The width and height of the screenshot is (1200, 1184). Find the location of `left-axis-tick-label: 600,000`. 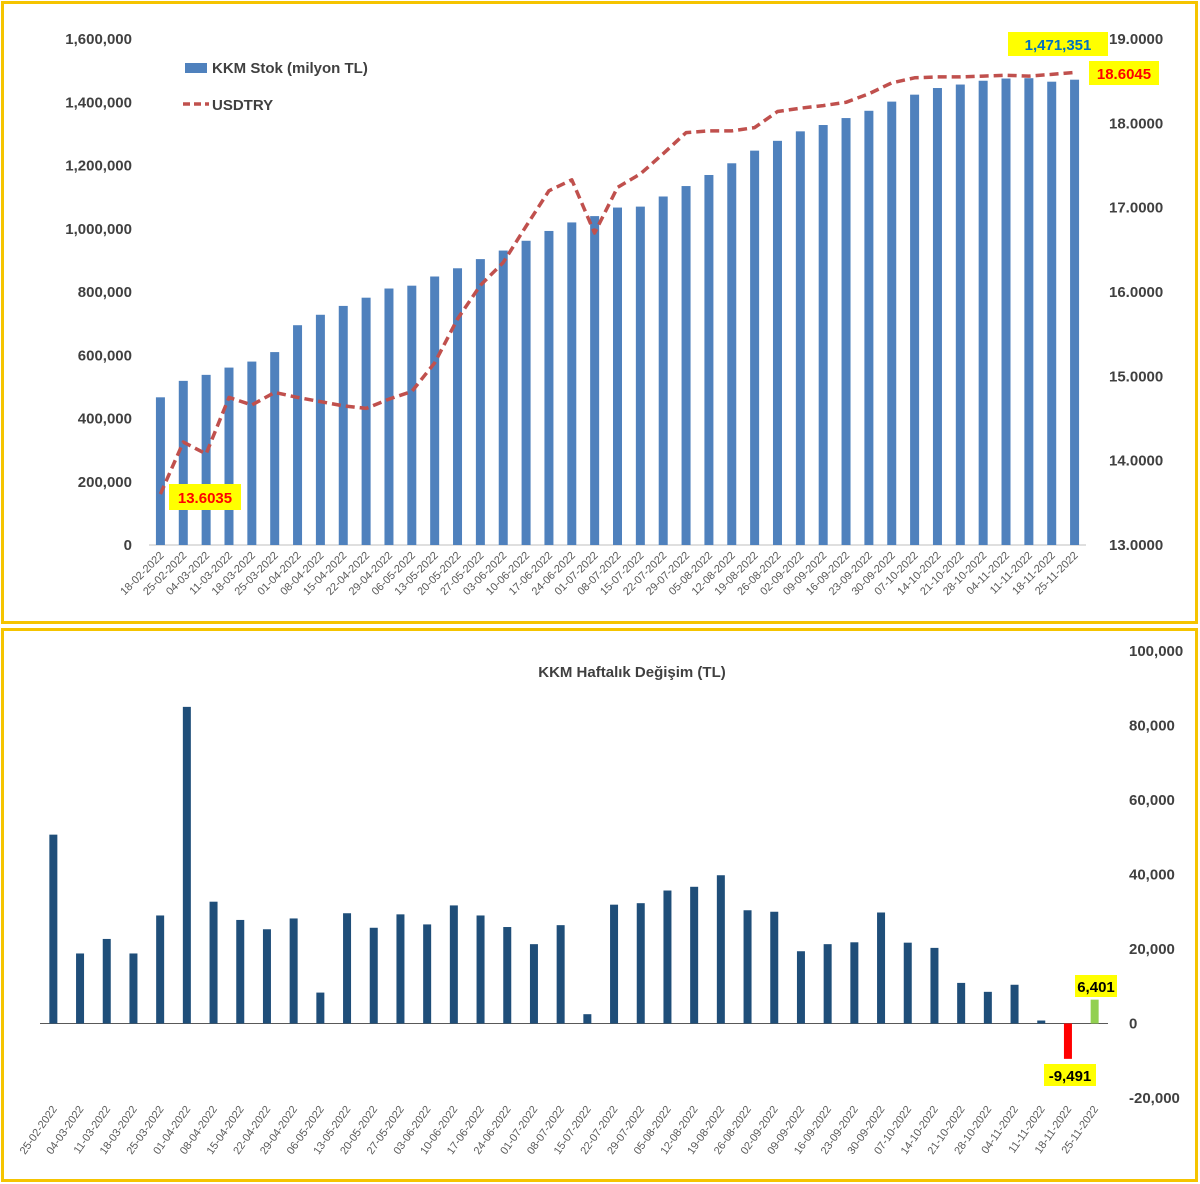

left-axis-tick-label: 600,000 is located at coordinates (105, 355).